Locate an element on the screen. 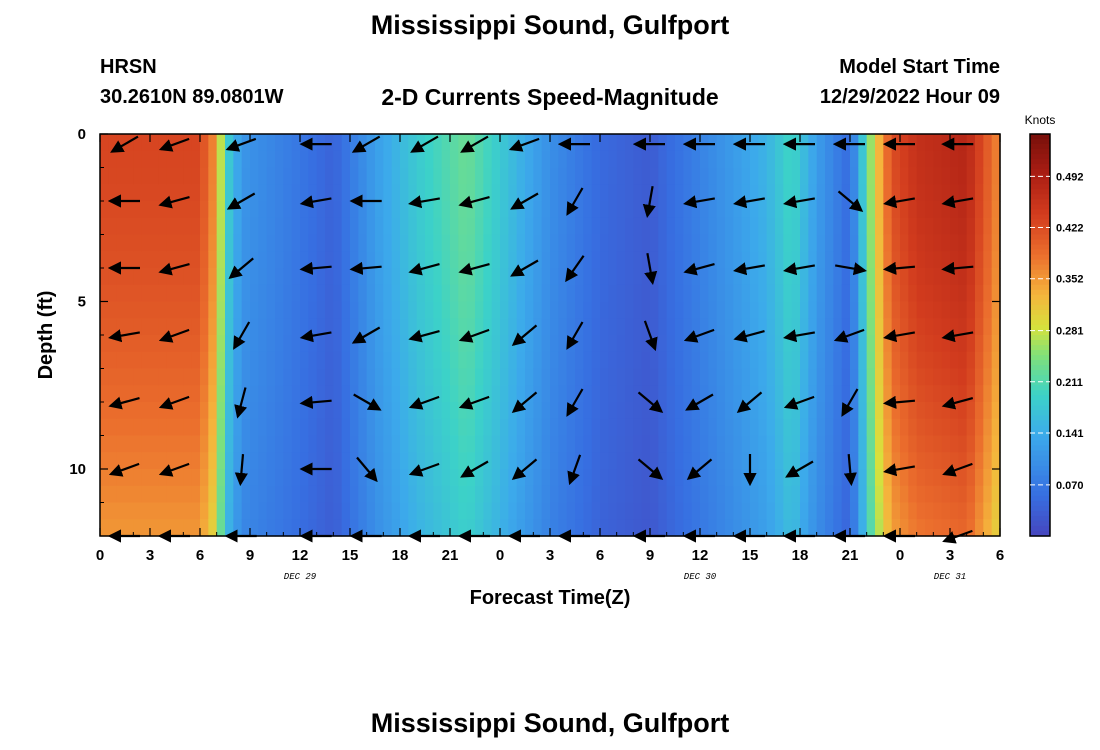 The image size is (1100, 750). x-axis-label: Forecast Time(Z) is located at coordinates (550, 598).